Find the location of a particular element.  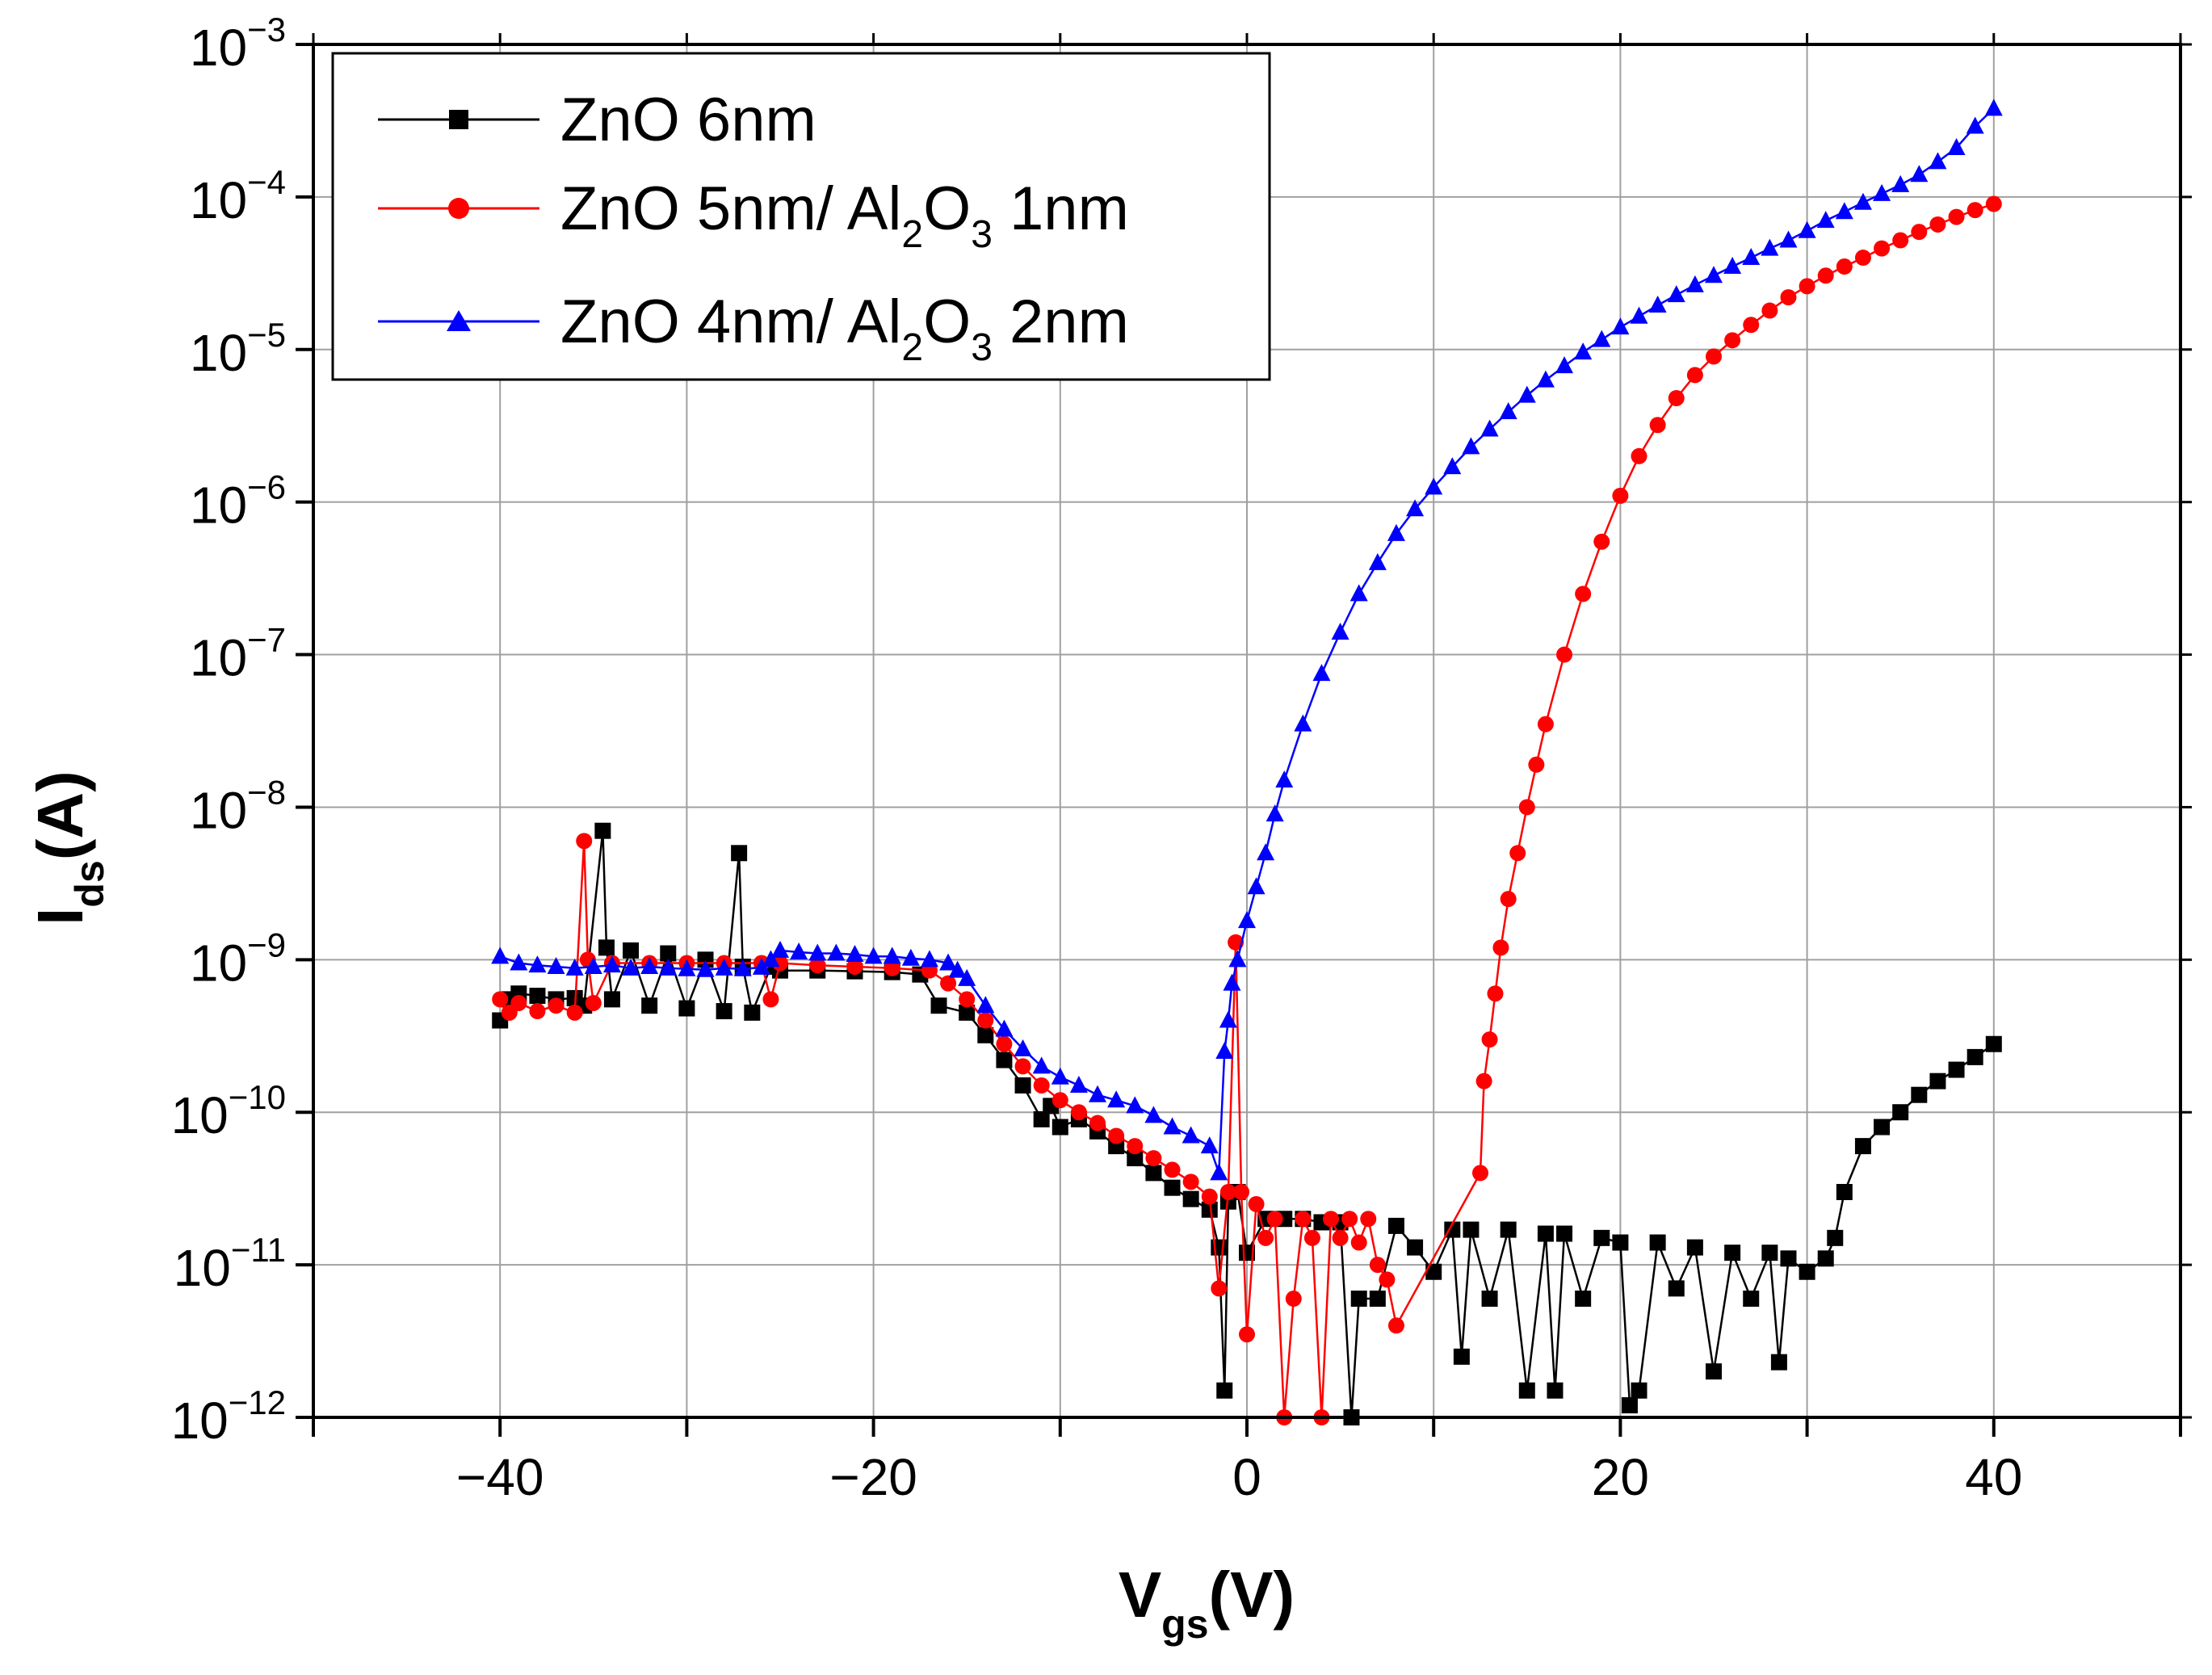

legend-marker-circle is located at coordinates (459, 208).